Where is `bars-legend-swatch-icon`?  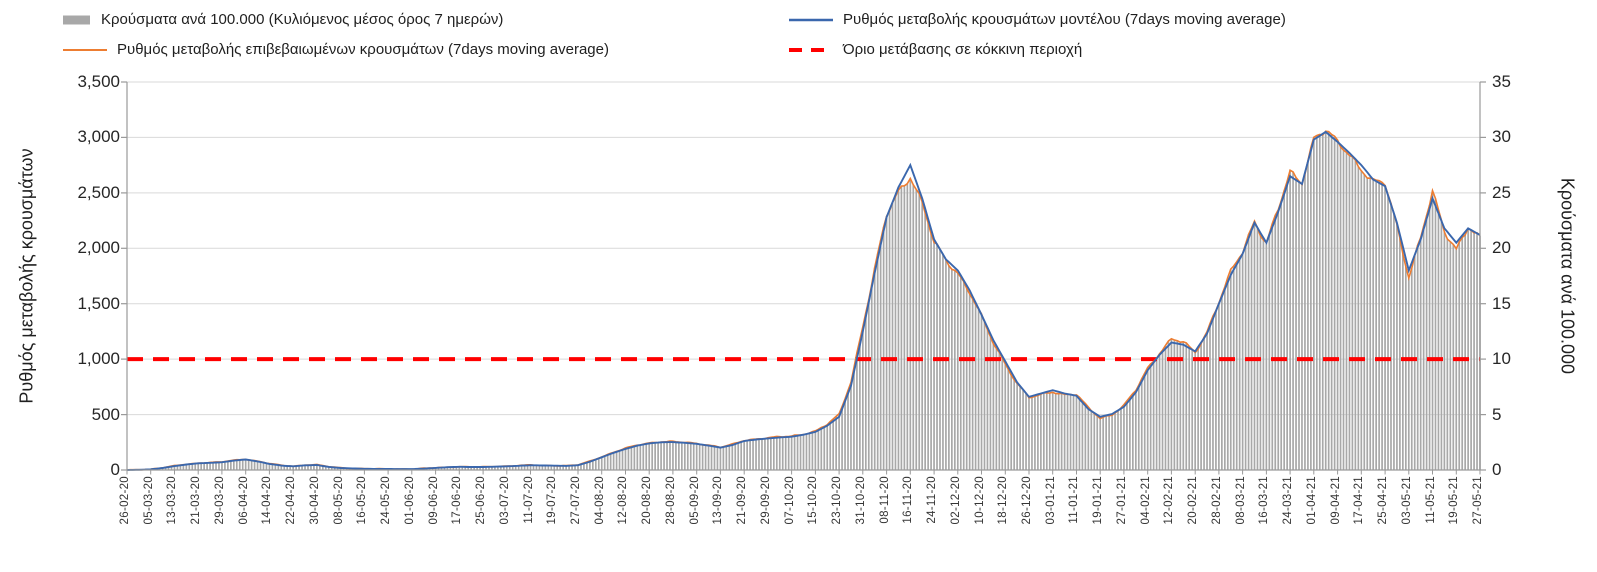
bars-legend-swatch-icon is located at coordinates (76, 19).